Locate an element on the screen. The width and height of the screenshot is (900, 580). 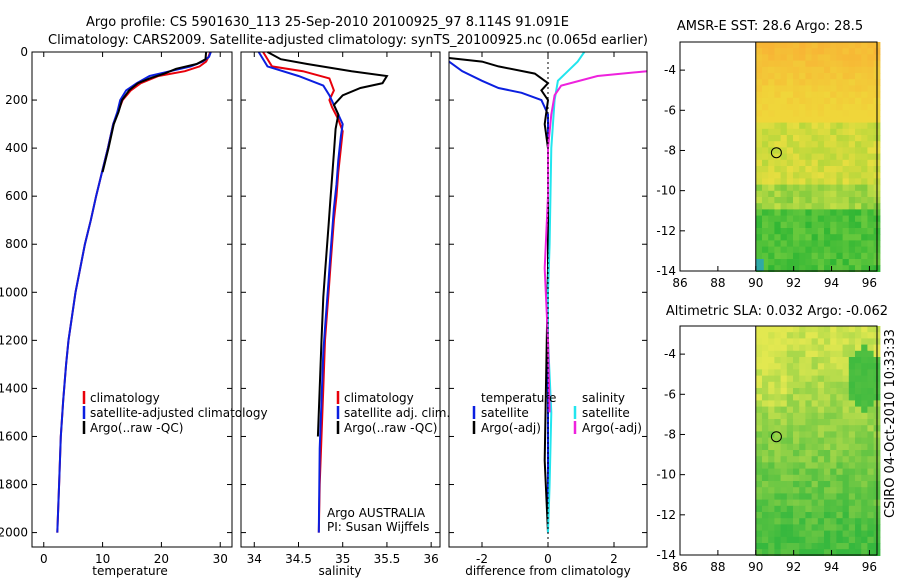
sla-argo-marker is located at coordinates (776, 437).